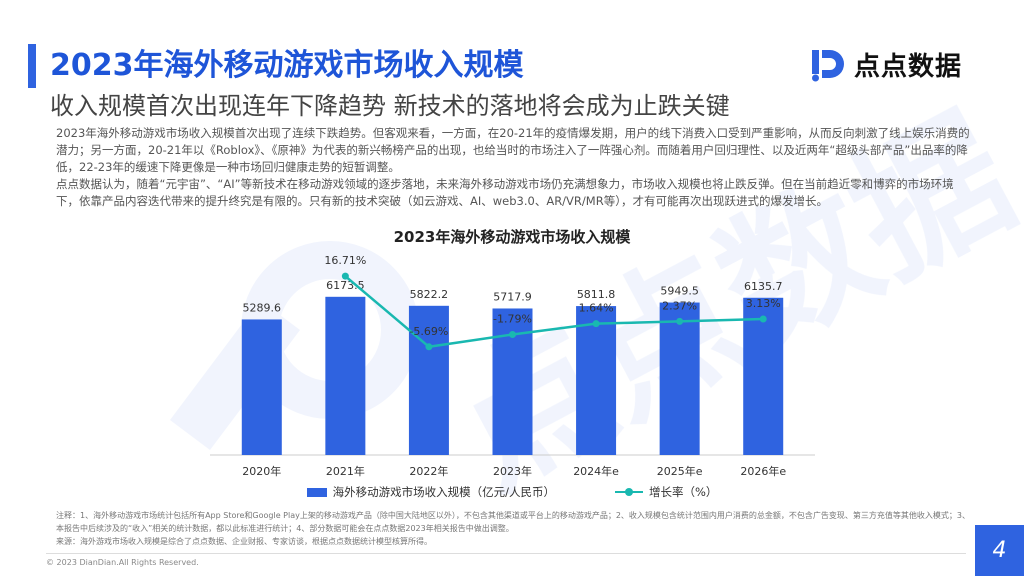 Image resolution: width=1024 pixels, height=576 pixels. What do you see at coordinates (596, 471) in the screenshot?
I see `x-tick-label-4: 2024年e` at bounding box center [596, 471].